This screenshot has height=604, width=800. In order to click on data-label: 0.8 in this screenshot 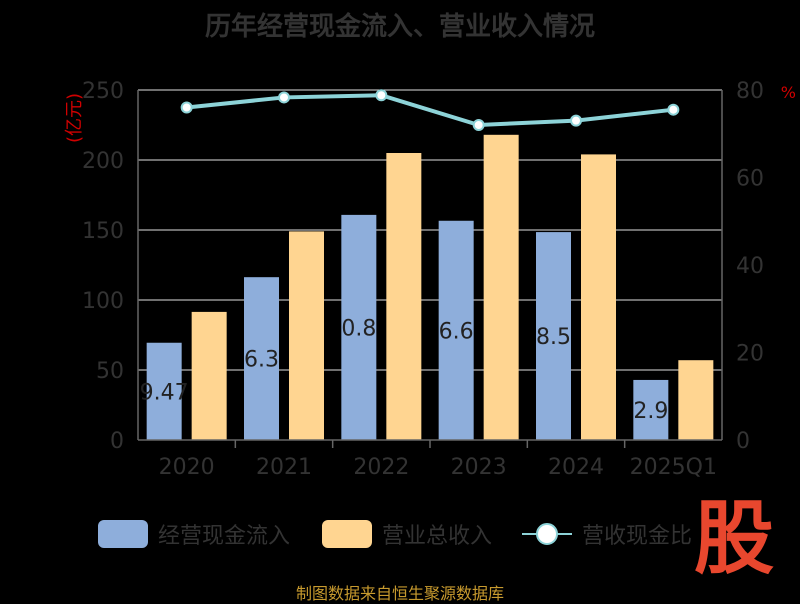, I will do `click(358, 328)`.